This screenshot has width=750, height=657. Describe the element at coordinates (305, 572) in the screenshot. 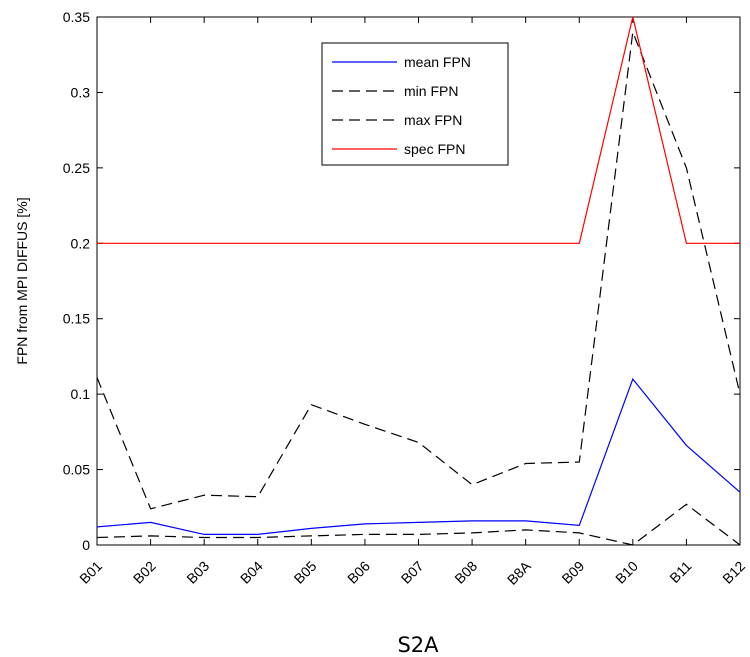

I see `x-tick-label: B05` at that location.